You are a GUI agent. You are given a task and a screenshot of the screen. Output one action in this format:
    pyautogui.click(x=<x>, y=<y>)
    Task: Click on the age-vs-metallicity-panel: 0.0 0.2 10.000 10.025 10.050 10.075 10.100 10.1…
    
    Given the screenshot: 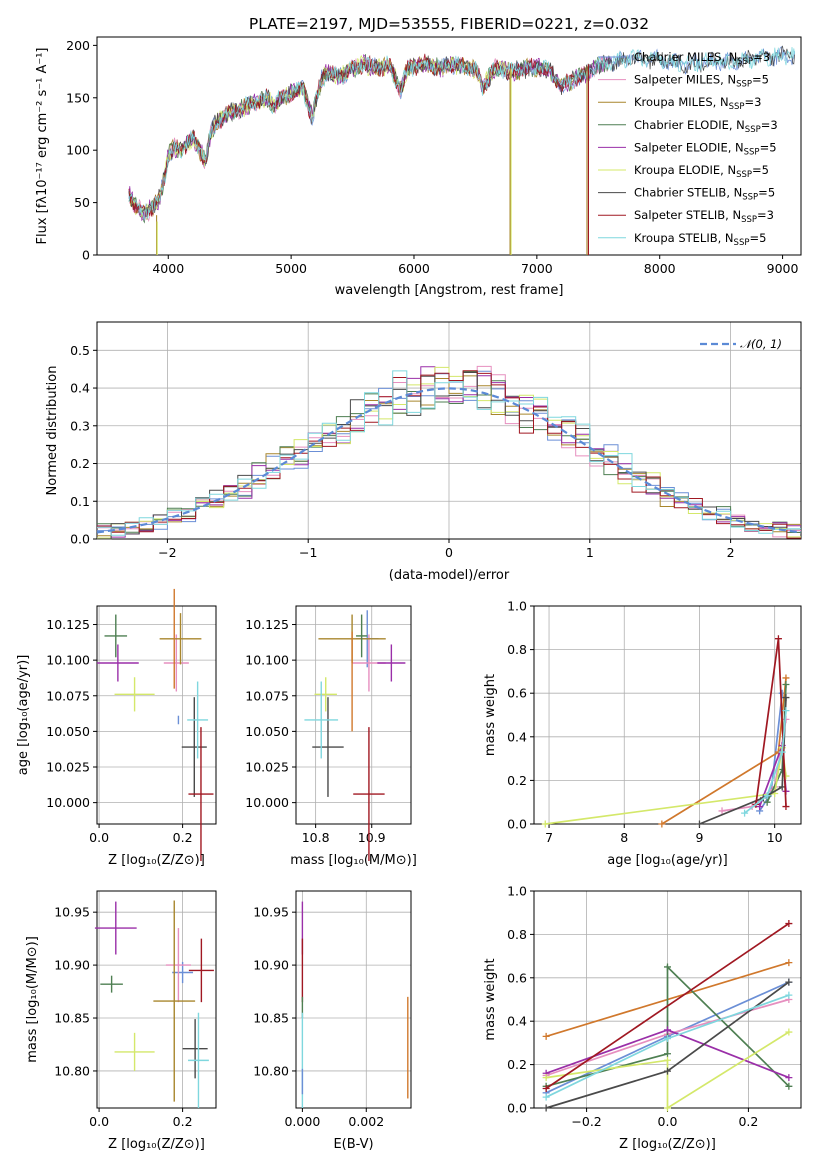 What is the action you would take?
    pyautogui.click(x=116, y=728)
    